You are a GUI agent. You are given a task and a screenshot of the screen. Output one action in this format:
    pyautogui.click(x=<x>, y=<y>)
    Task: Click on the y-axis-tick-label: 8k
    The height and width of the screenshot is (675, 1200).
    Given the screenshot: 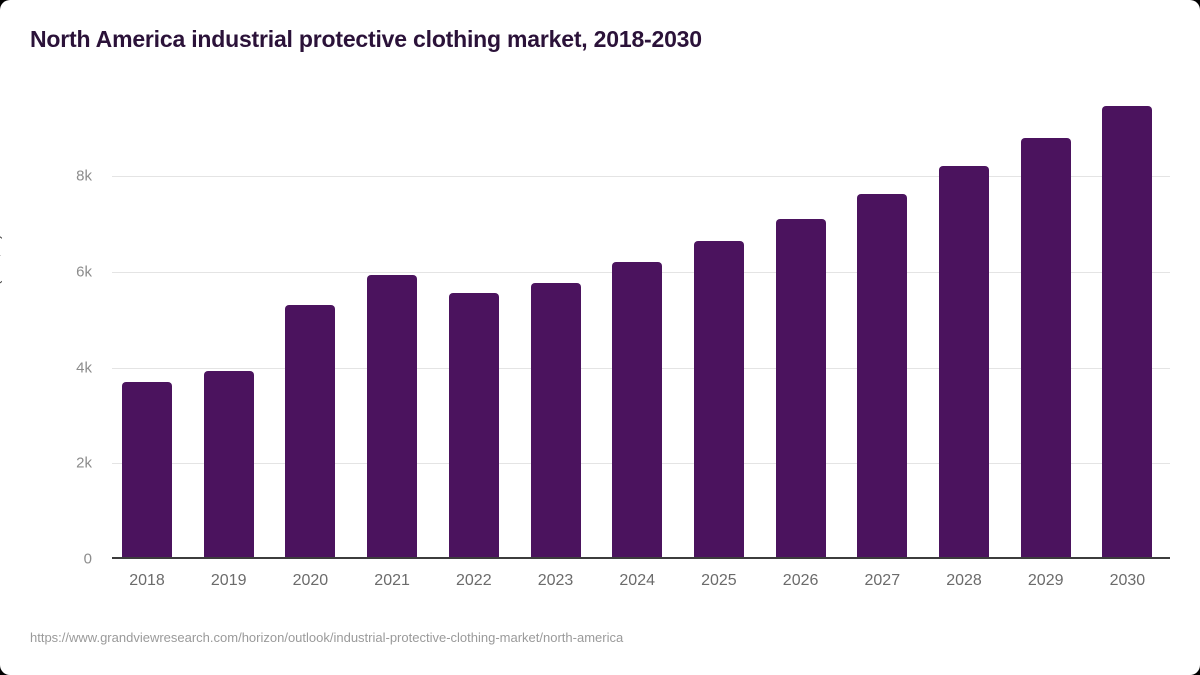 What is the action you would take?
    pyautogui.click(x=84, y=176)
    